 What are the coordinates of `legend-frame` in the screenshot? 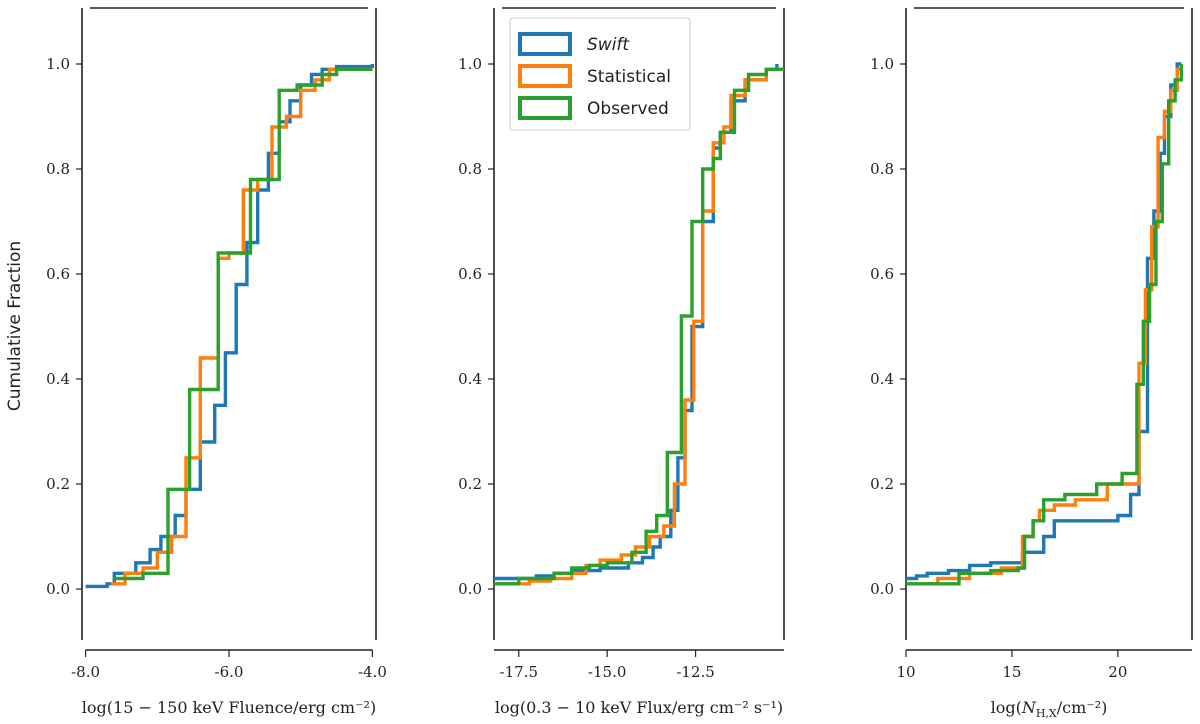 It's located at (600, 74).